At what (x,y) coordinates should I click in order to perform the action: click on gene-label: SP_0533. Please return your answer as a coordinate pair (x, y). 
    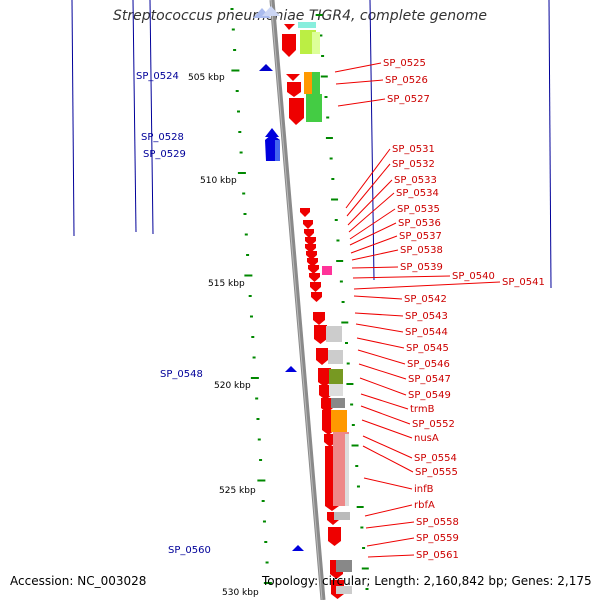
    Looking at the image, I should click on (415, 180).